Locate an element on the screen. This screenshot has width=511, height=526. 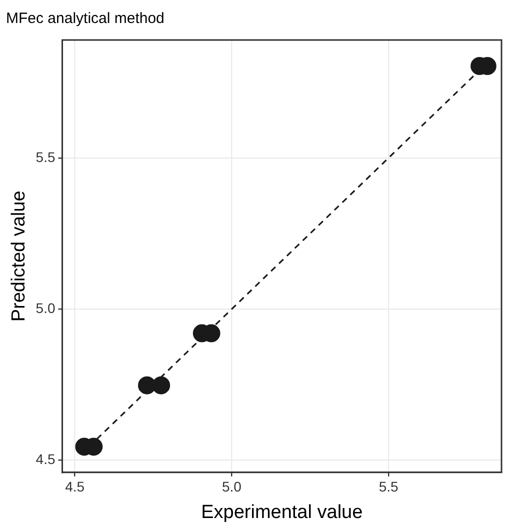
x-tick-label: 4.5 is located at coordinates (75, 486).